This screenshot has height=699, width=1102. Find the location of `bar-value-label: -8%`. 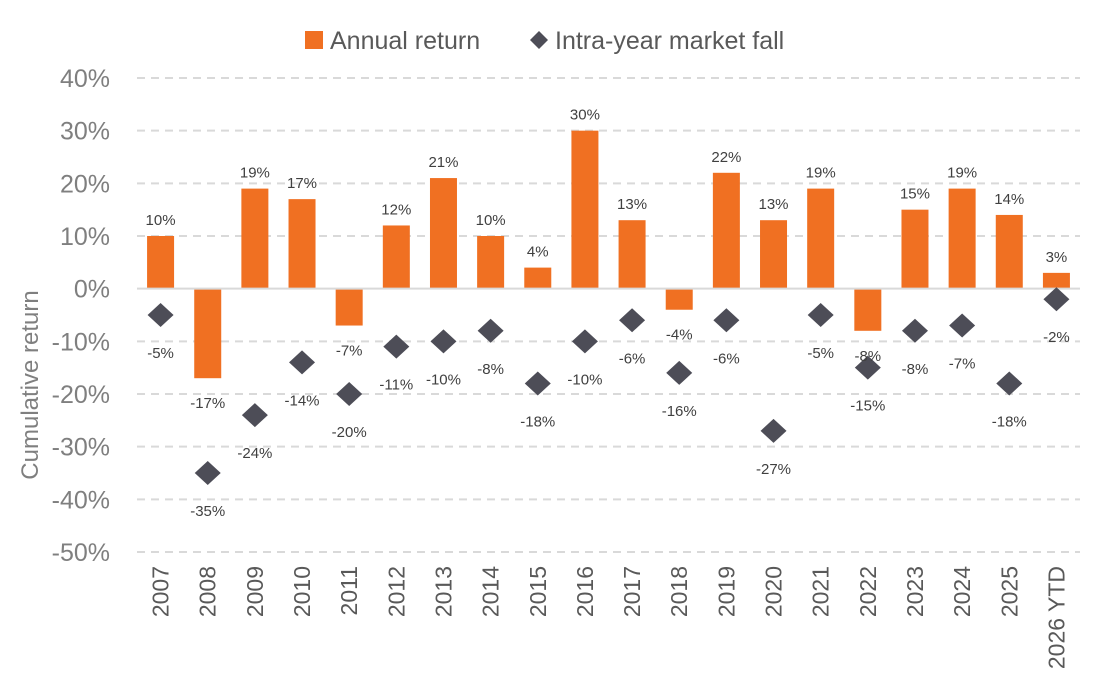

bar-value-label: -8% is located at coordinates (867, 356).